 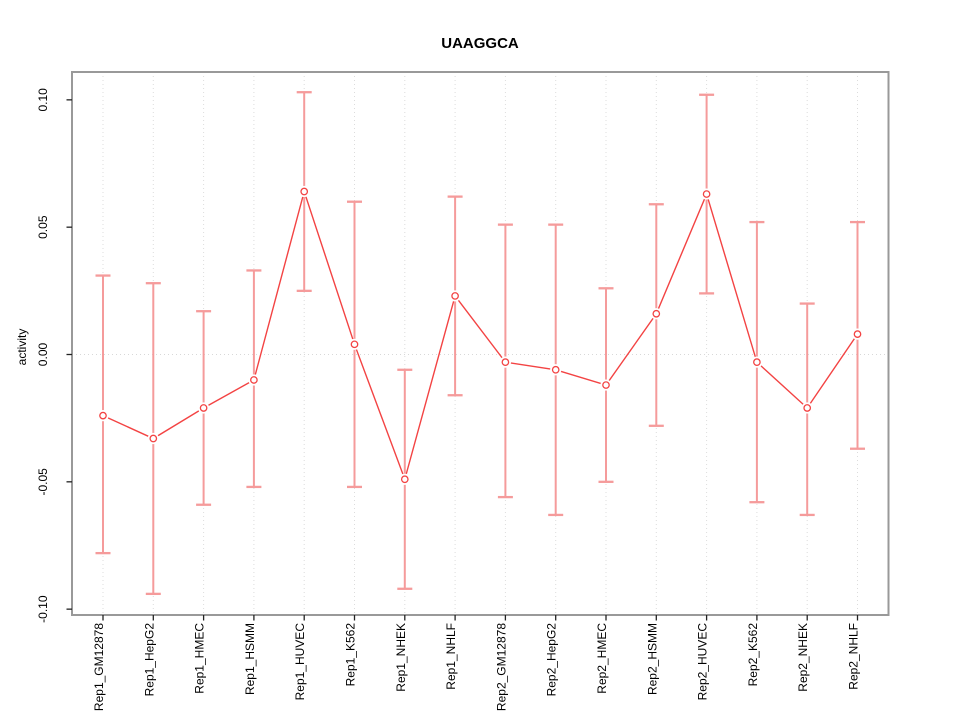 I want to click on x-tick-label: Rep1_NHLF, so click(x=451, y=656).